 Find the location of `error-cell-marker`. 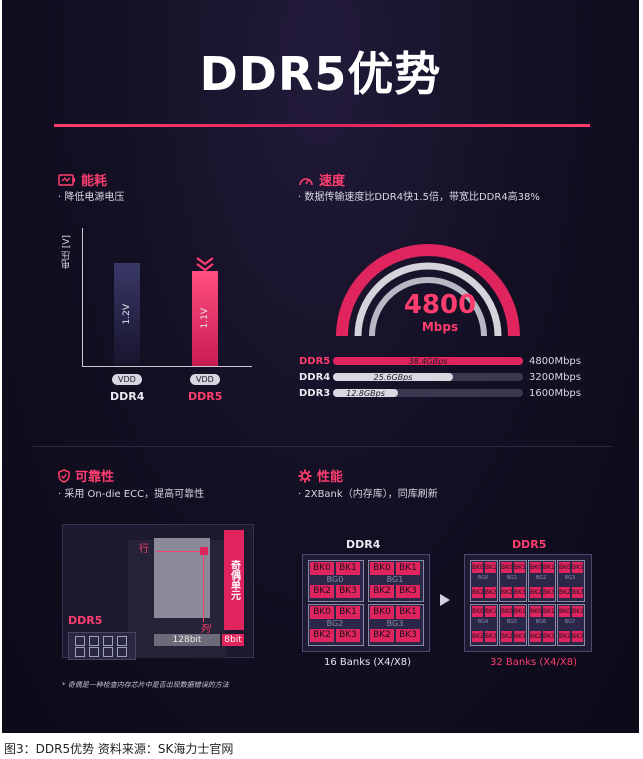

error-cell-marker is located at coordinates (204, 551).